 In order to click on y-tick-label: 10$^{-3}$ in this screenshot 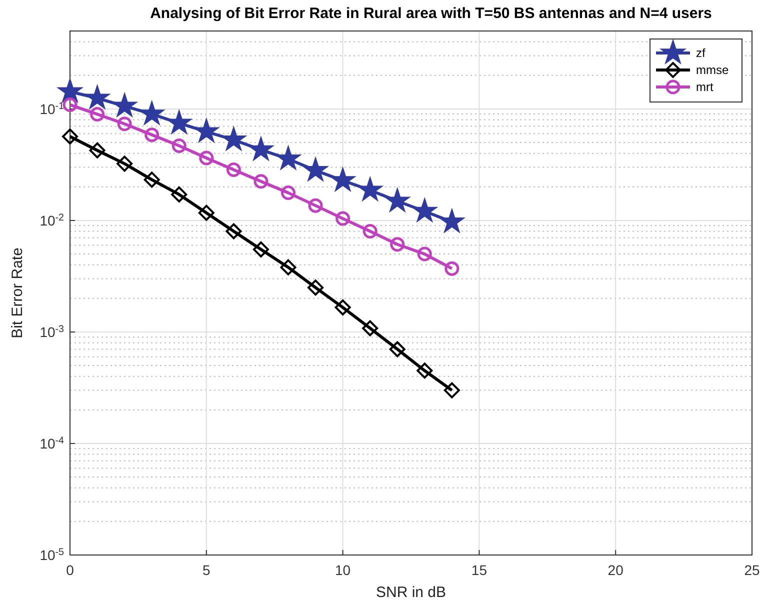, I will do `click(52, 331)`.